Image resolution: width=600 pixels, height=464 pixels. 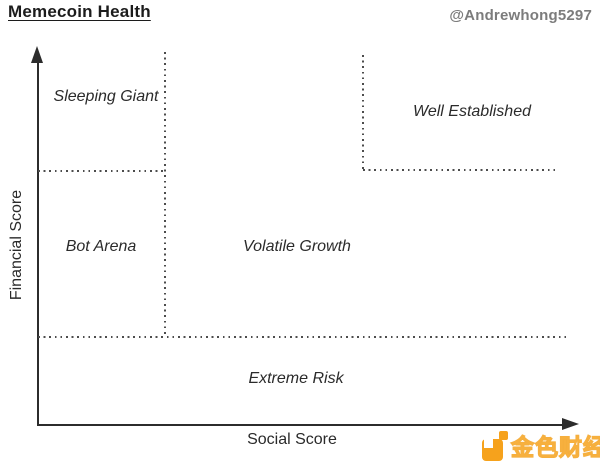 What do you see at coordinates (520, 15) in the screenshot?
I see `author-handle: @Andrewhong5297` at bounding box center [520, 15].